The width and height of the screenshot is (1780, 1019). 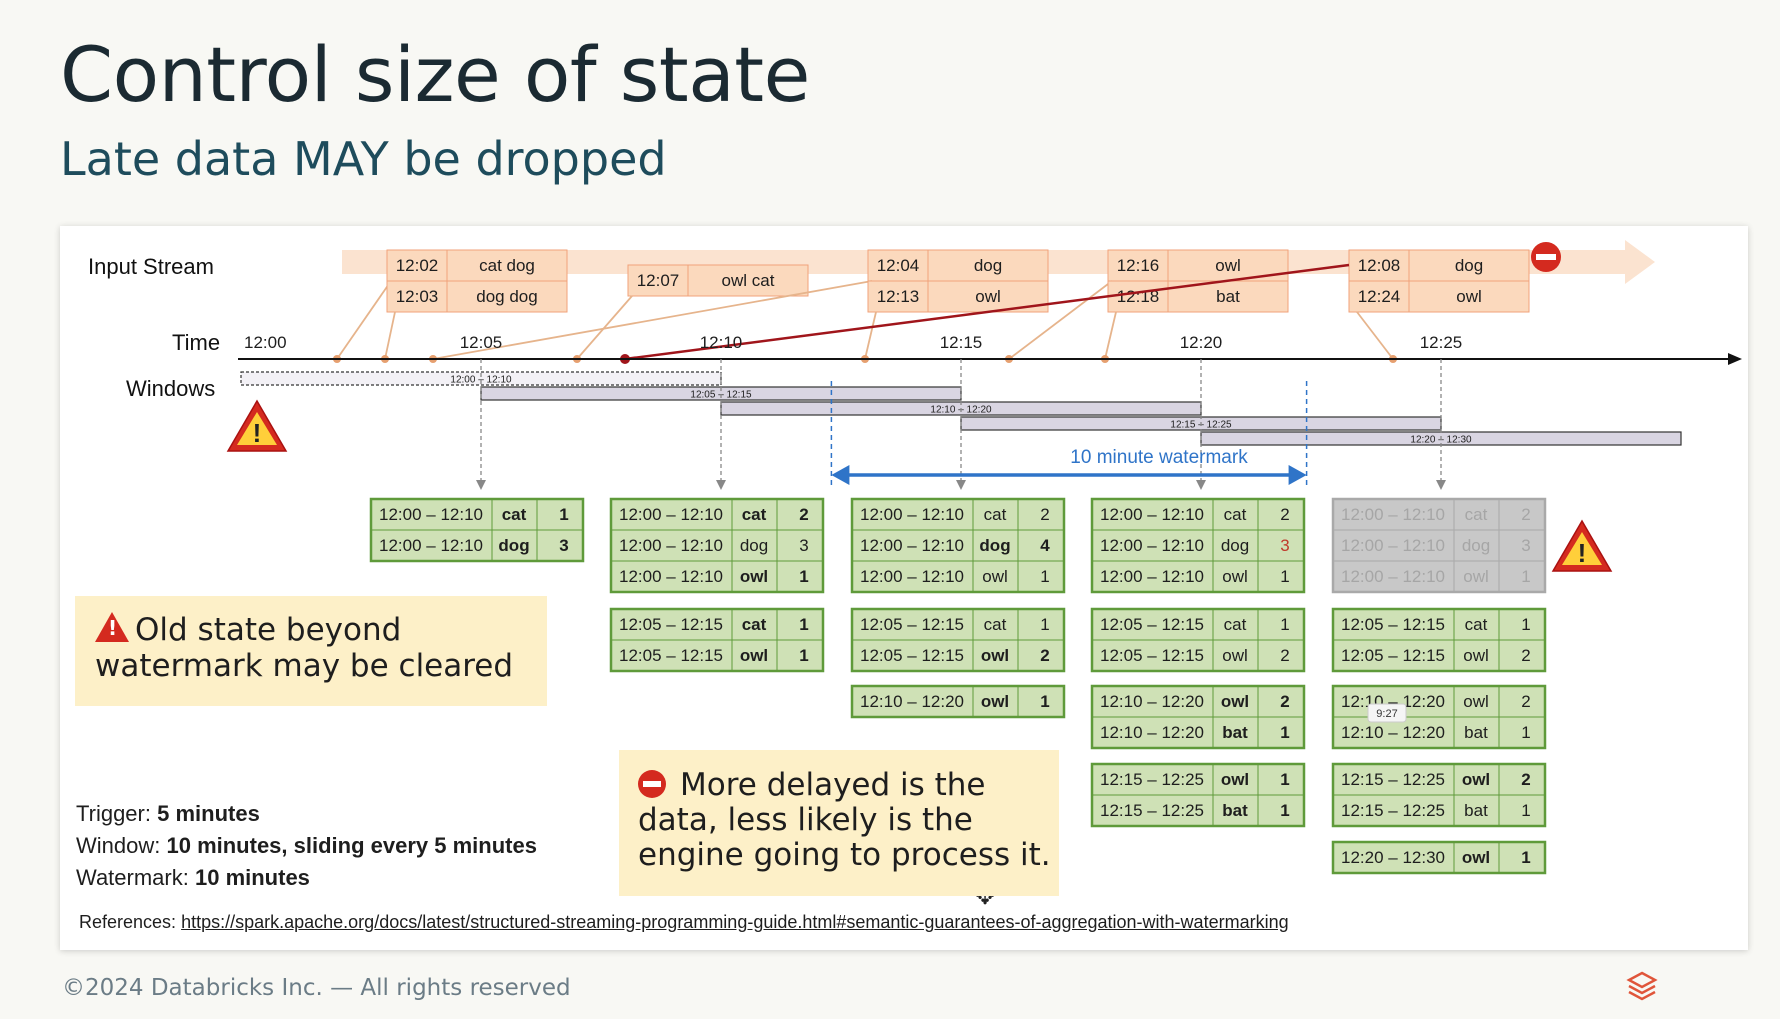 I want to click on event-words: dog, so click(x=1469, y=265).